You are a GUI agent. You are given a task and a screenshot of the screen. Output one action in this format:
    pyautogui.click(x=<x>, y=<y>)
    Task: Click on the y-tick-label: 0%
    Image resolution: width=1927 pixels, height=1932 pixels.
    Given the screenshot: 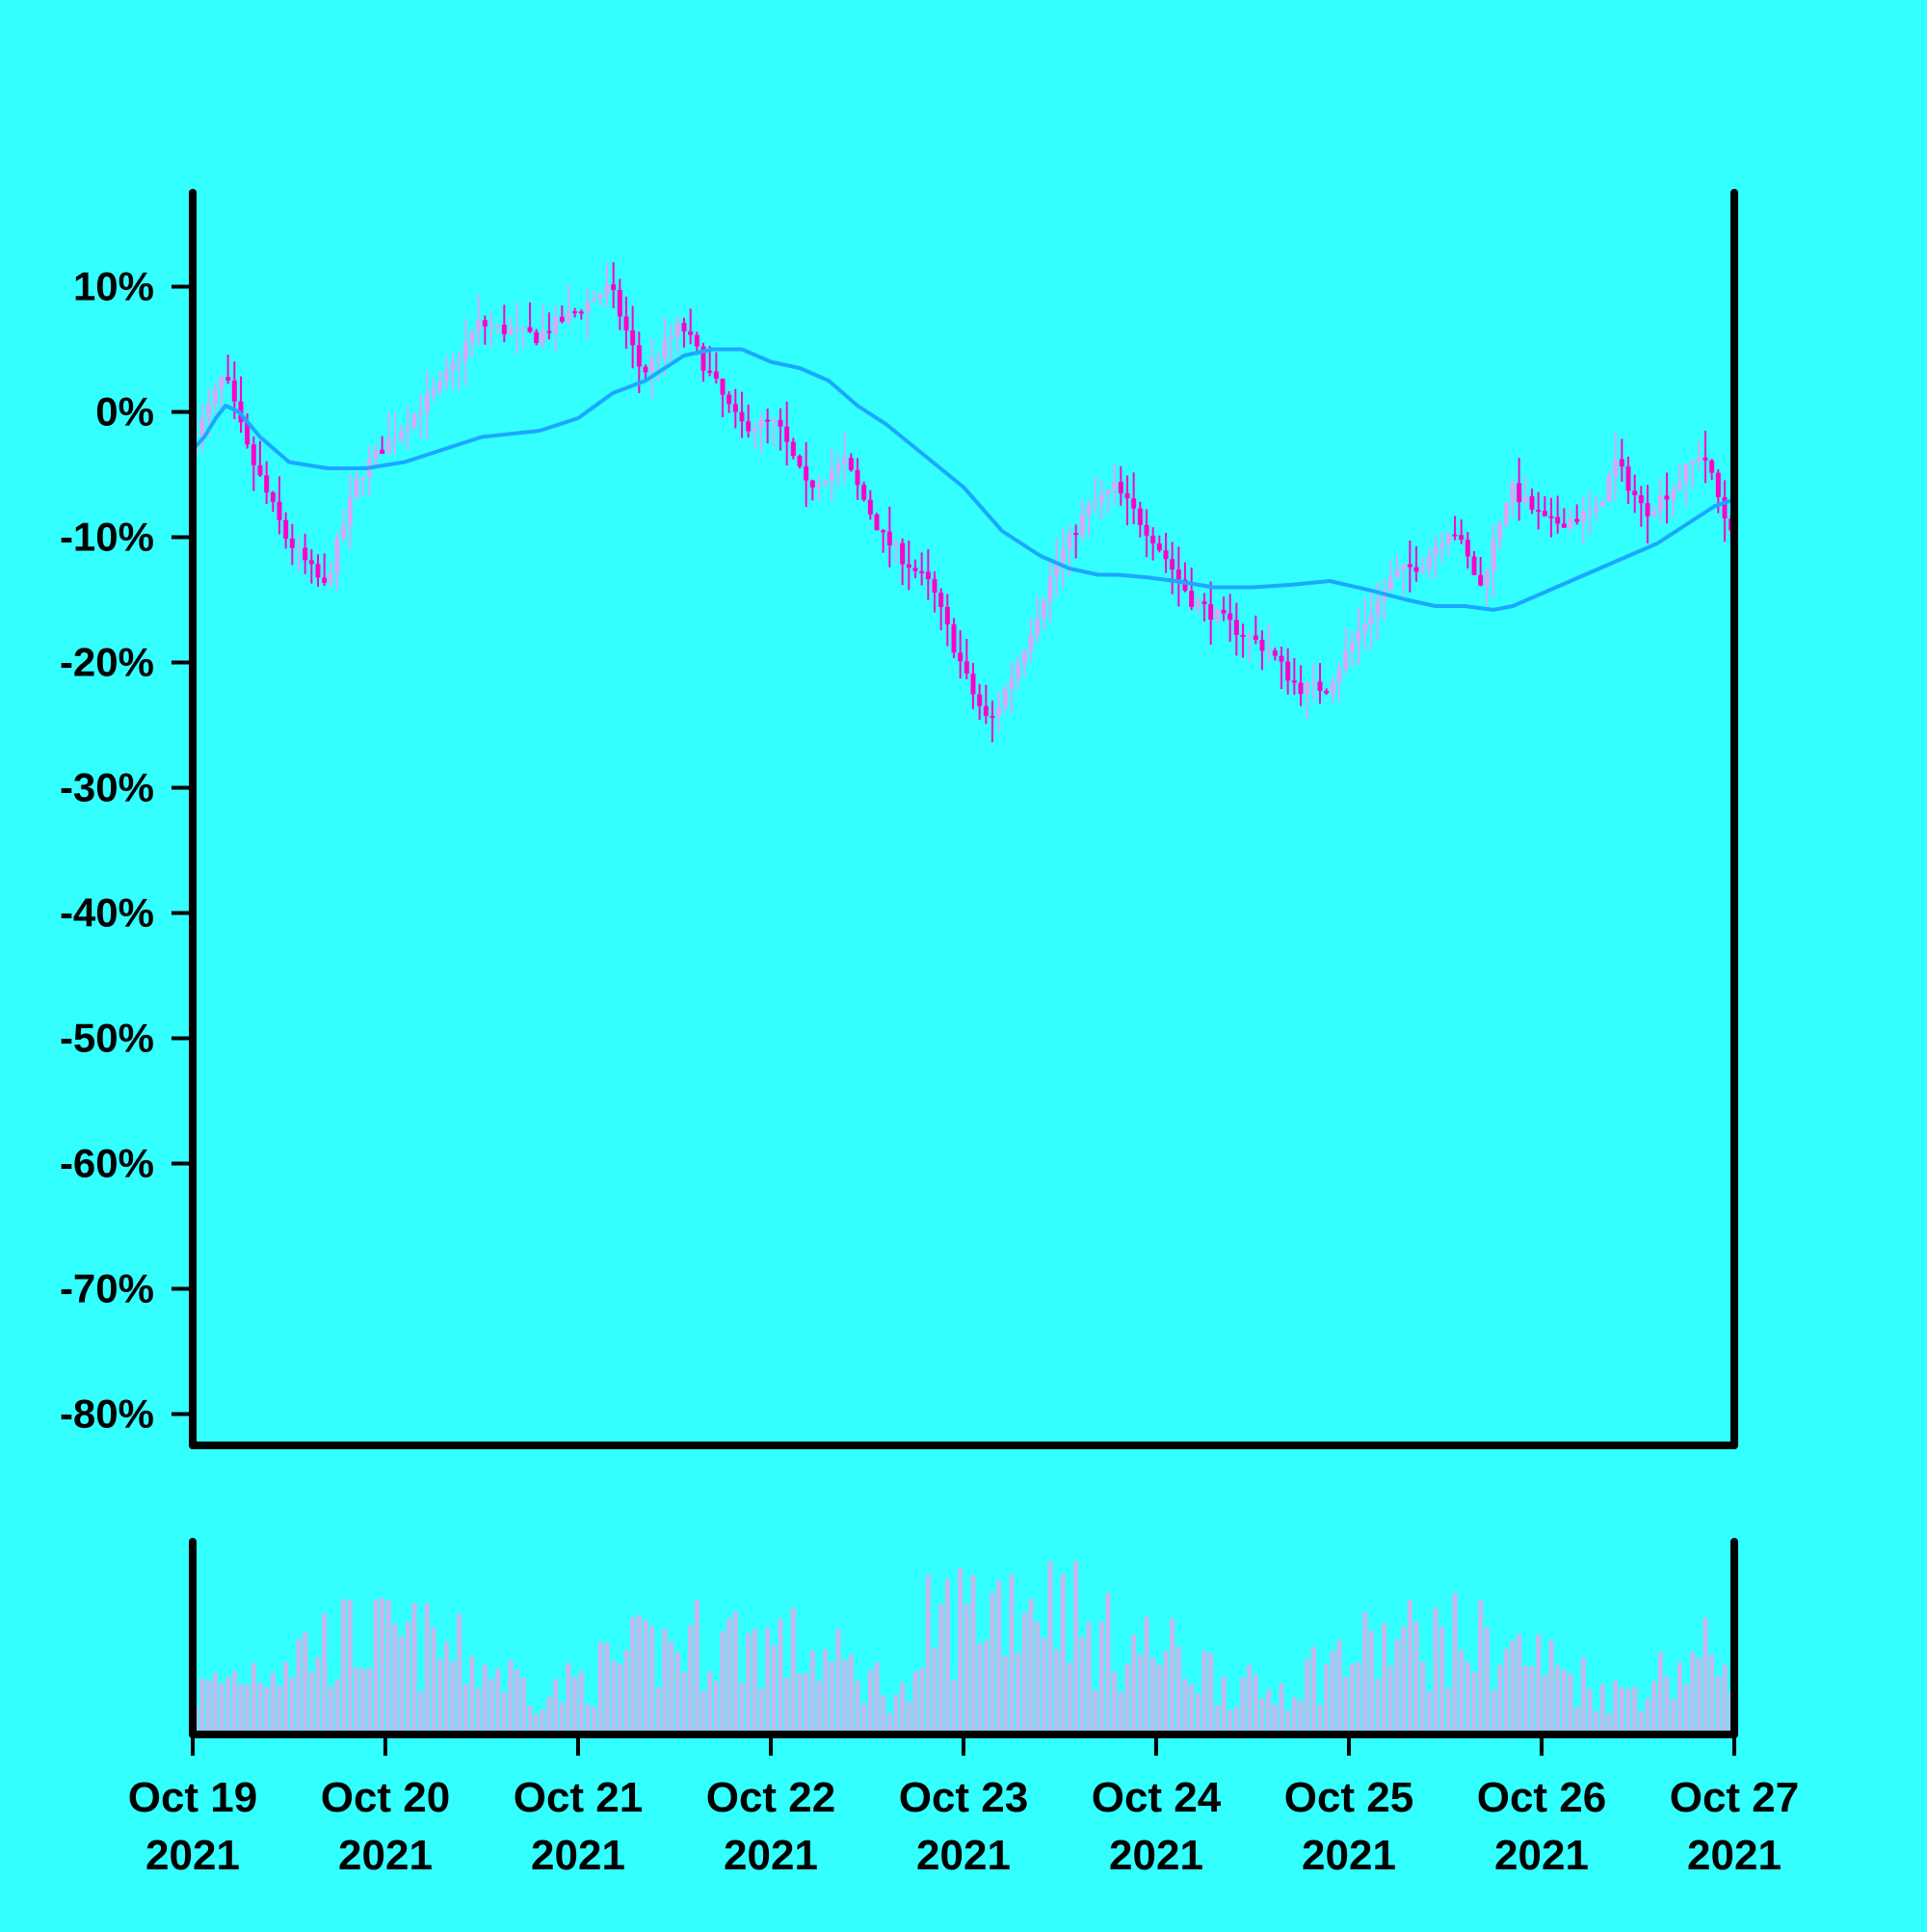 What is the action you would take?
    pyautogui.click(x=125, y=412)
    